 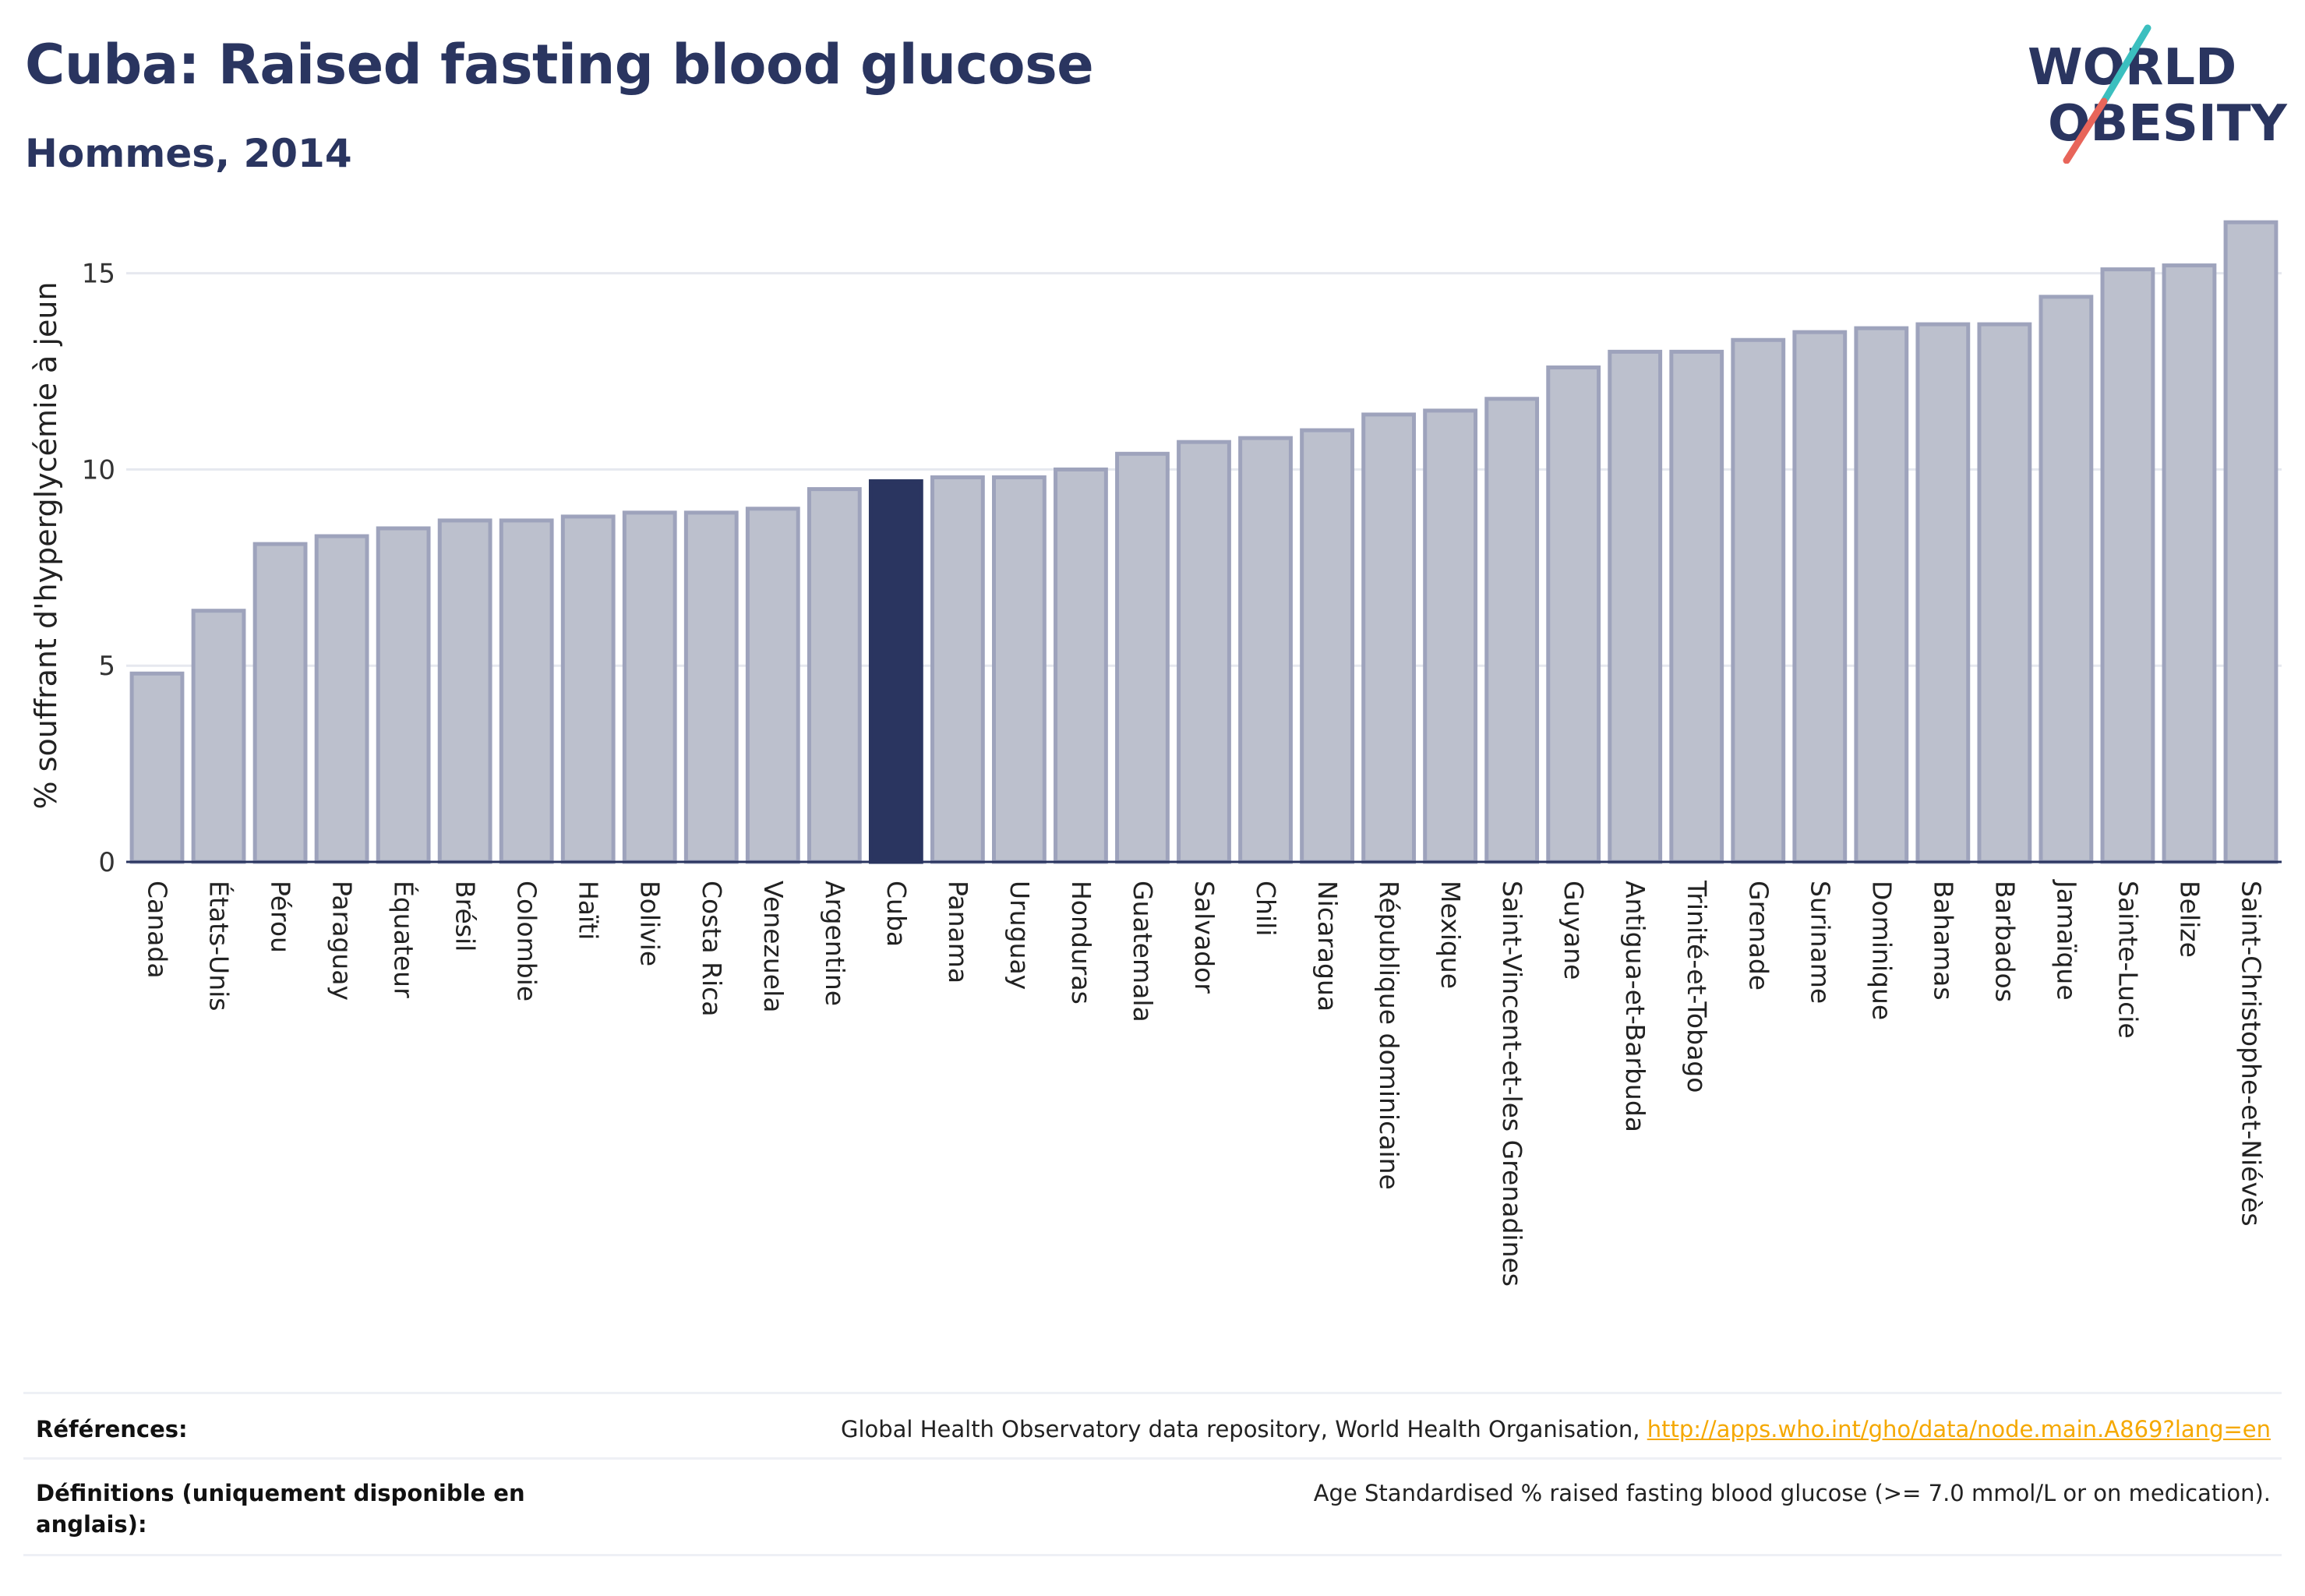 What do you see at coordinates (1881, 950) in the screenshot?
I see `x-tick-label: Dominique` at bounding box center [1881, 950].